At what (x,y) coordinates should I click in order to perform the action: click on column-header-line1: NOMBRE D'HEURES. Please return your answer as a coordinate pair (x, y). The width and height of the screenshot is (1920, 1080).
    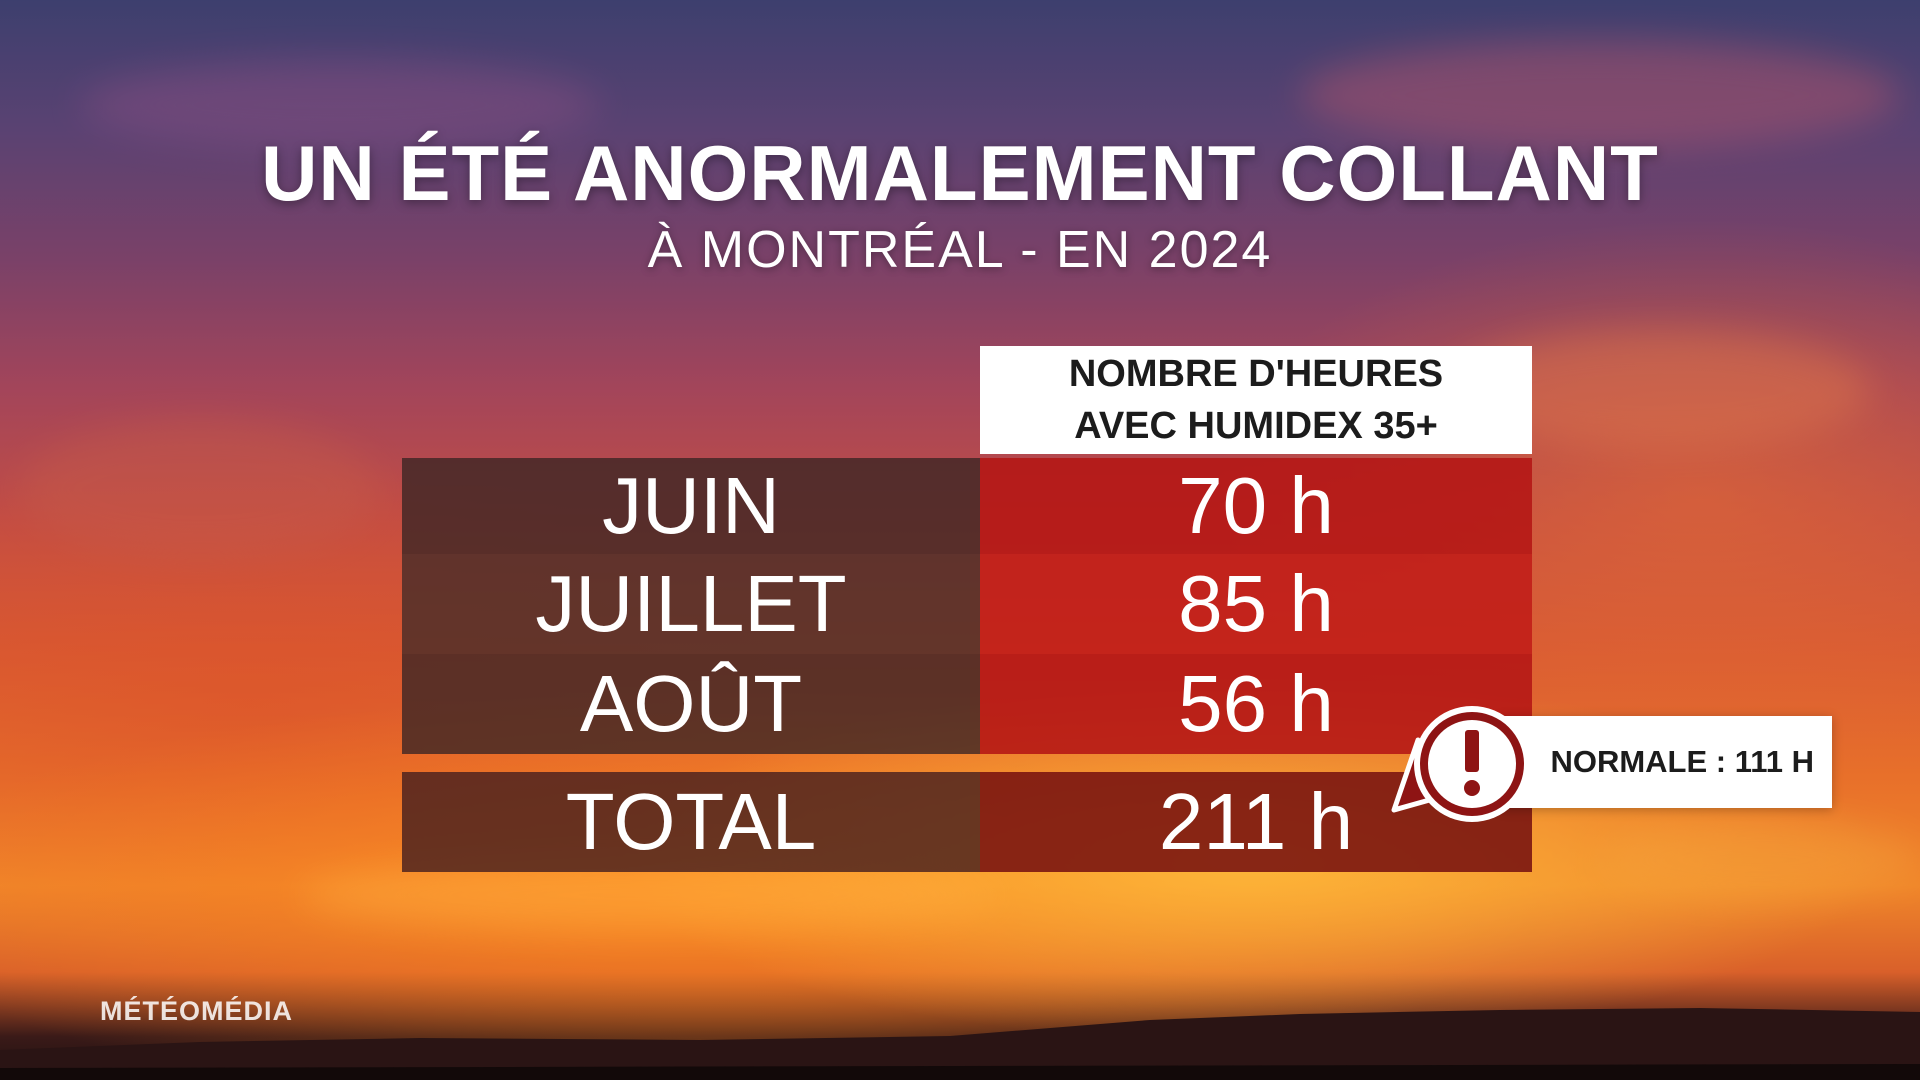
    Looking at the image, I should click on (1256, 374).